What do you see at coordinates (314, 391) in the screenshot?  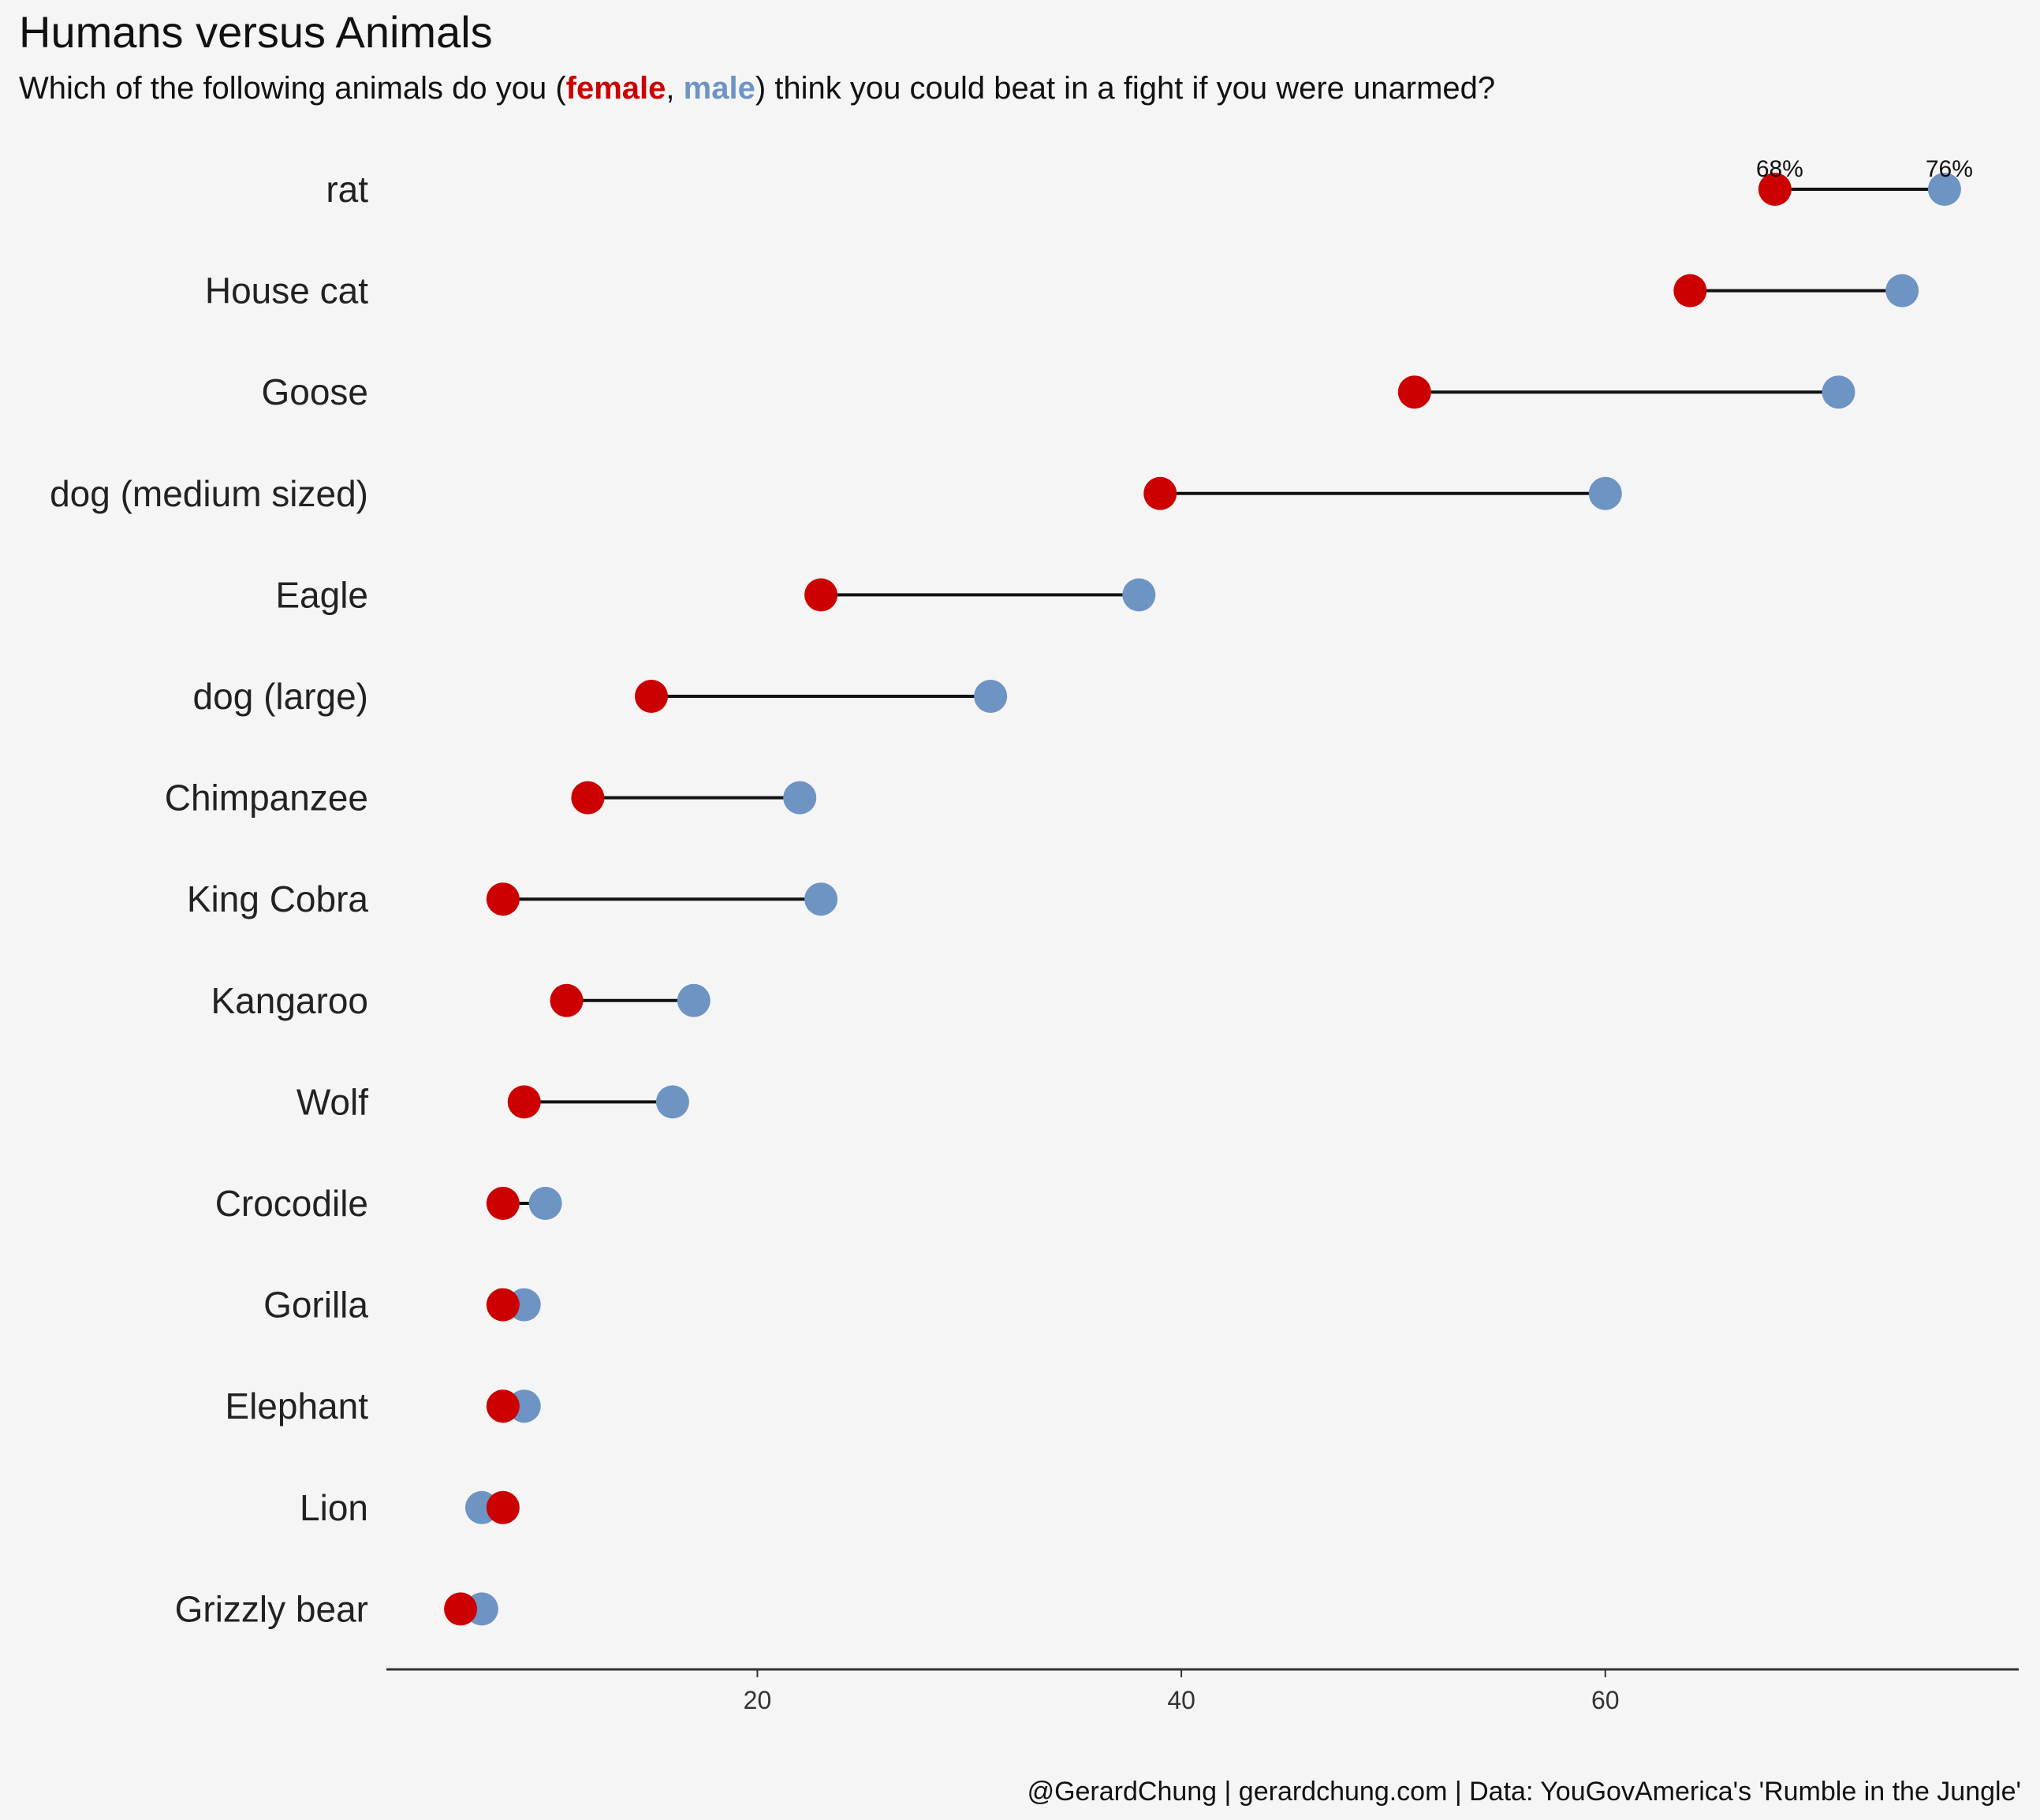 I see `category-label: Goose` at bounding box center [314, 391].